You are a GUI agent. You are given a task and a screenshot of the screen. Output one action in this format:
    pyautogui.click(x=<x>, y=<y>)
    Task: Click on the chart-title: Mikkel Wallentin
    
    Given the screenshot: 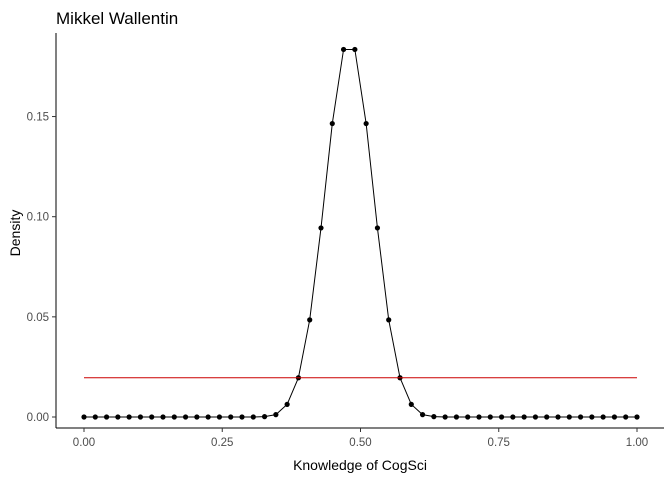 What is the action you would take?
    pyautogui.click(x=117, y=18)
    